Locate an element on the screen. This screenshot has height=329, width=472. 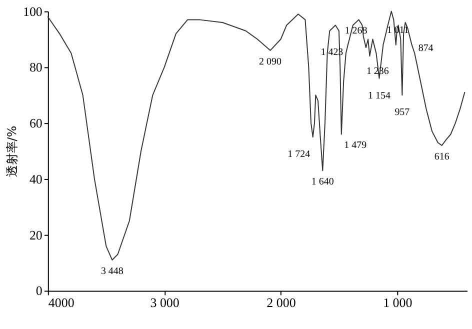
x-tick-label: 3 000 is located at coordinates (165, 302).